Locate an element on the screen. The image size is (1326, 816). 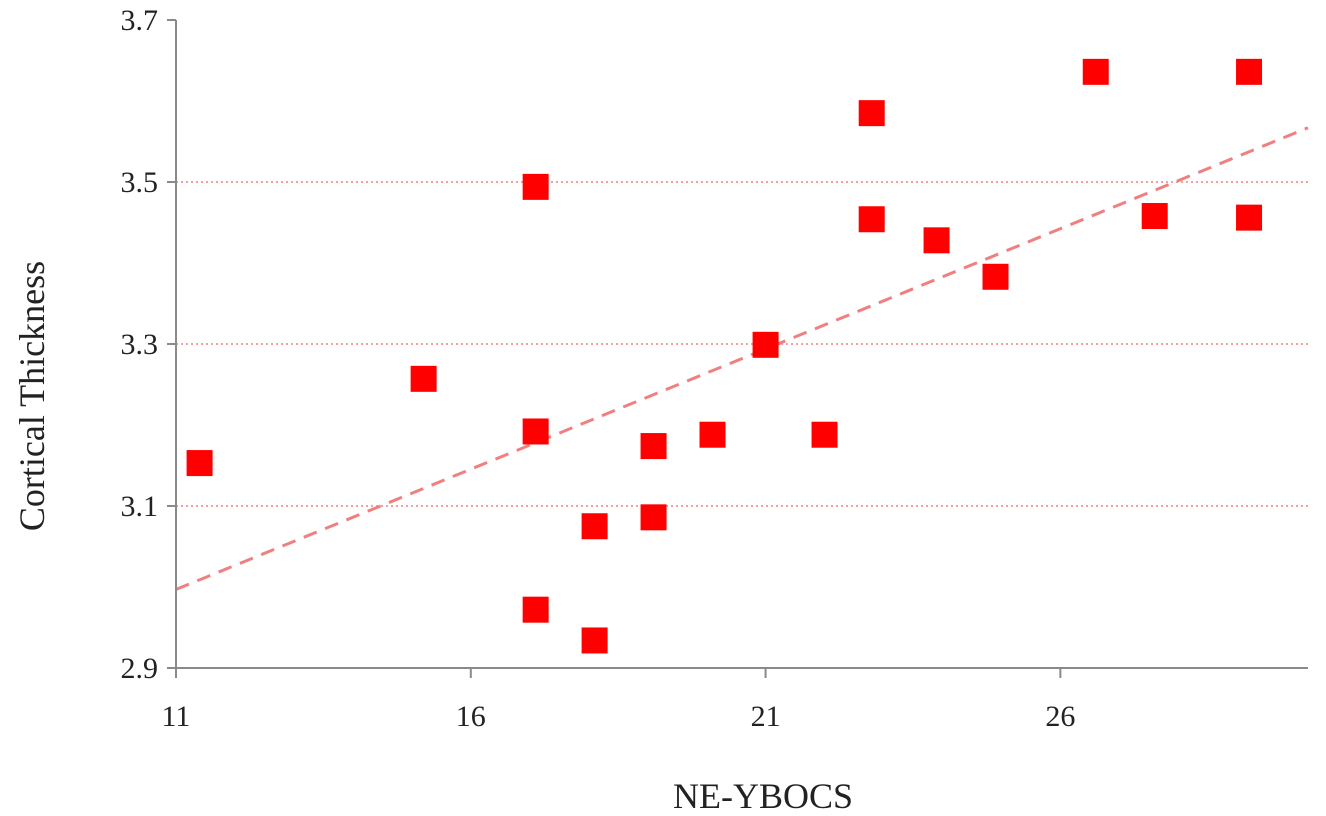
y-tick-label: 3.1 is located at coordinates (140, 506).